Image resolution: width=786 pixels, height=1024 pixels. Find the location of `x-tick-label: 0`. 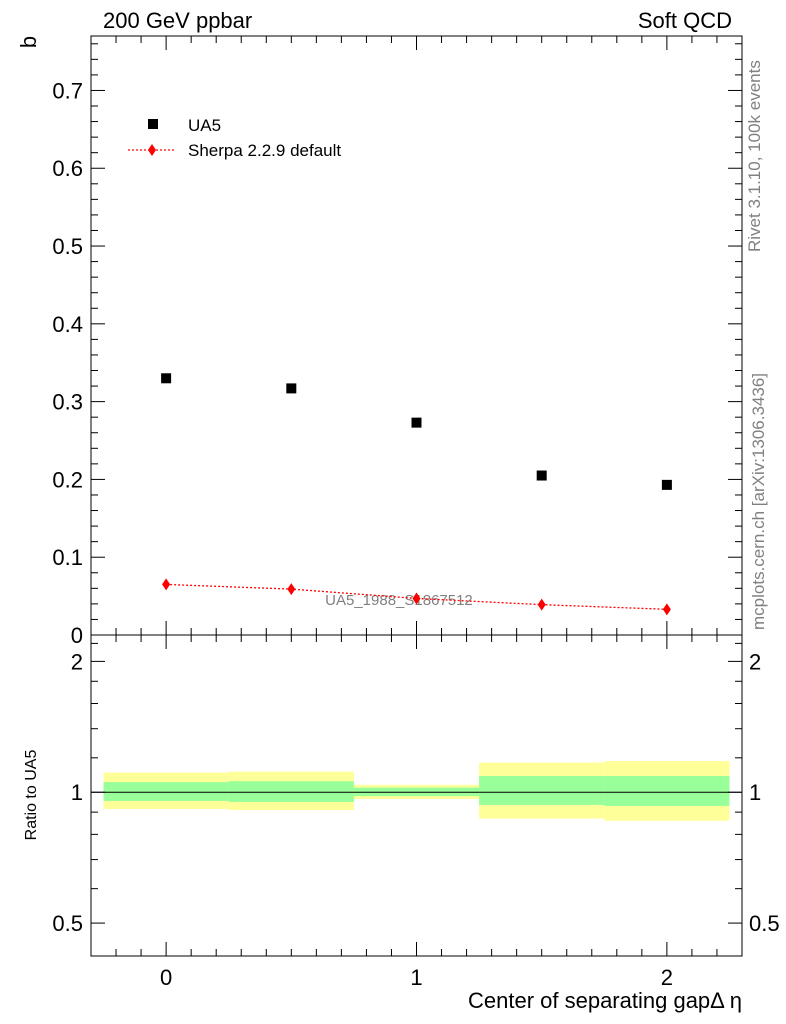

x-tick-label: 0 is located at coordinates (166, 977).